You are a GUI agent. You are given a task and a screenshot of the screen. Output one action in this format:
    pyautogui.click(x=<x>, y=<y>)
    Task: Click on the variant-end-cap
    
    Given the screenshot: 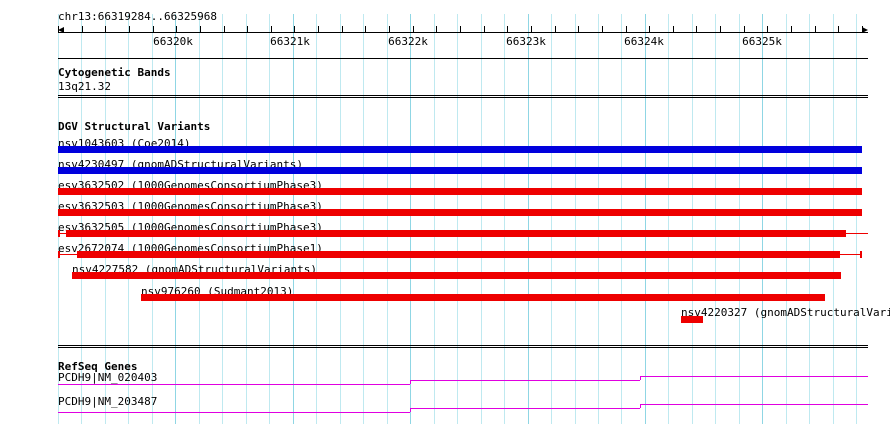 What is the action you would take?
    pyautogui.click(x=861, y=254)
    